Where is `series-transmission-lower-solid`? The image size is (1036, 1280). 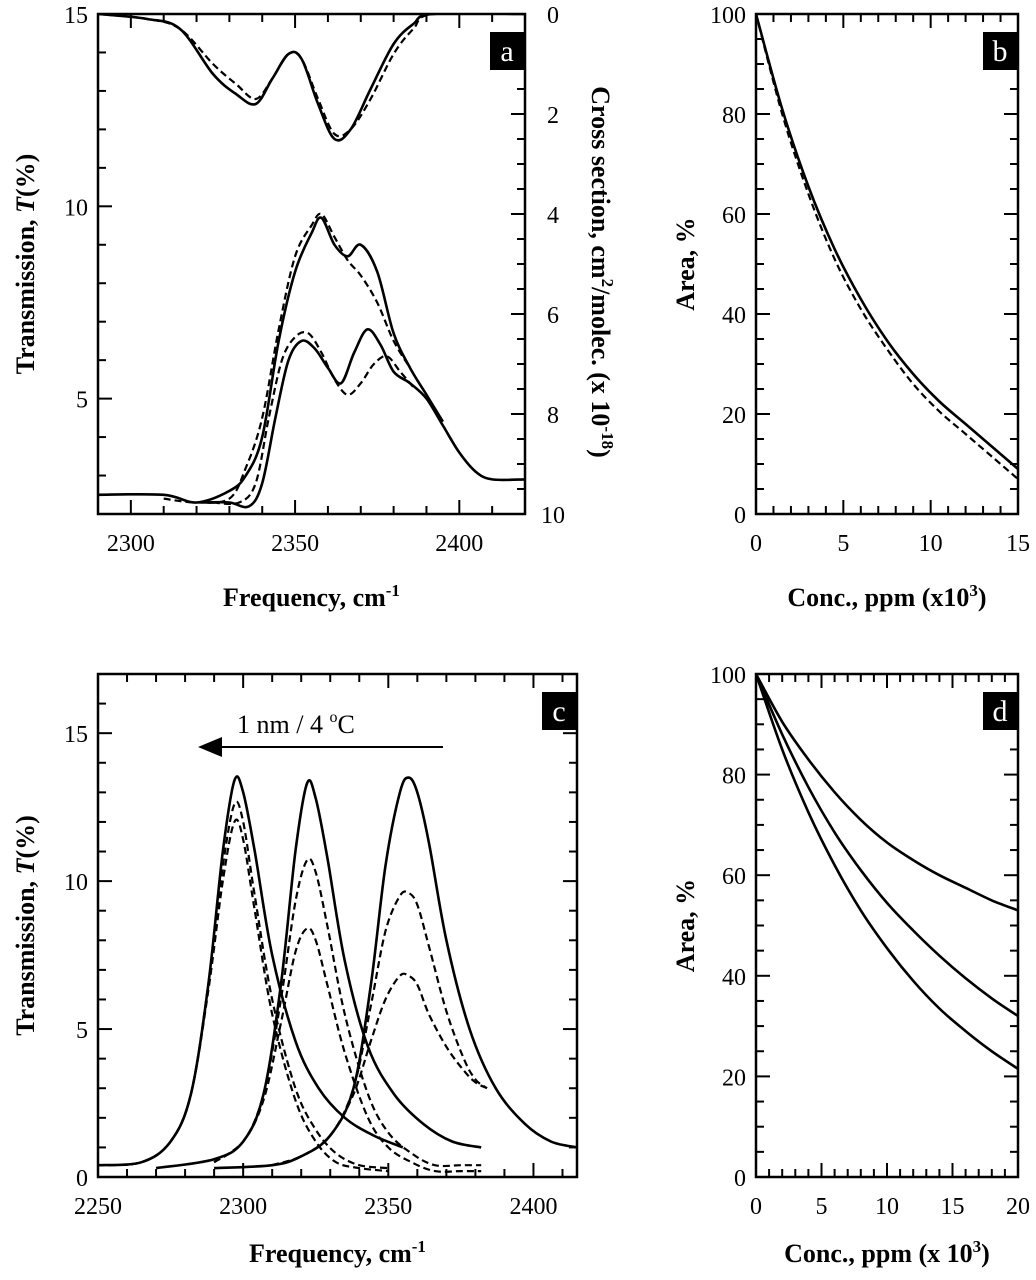
series-transmission-lower-solid is located at coordinates (364, 418).